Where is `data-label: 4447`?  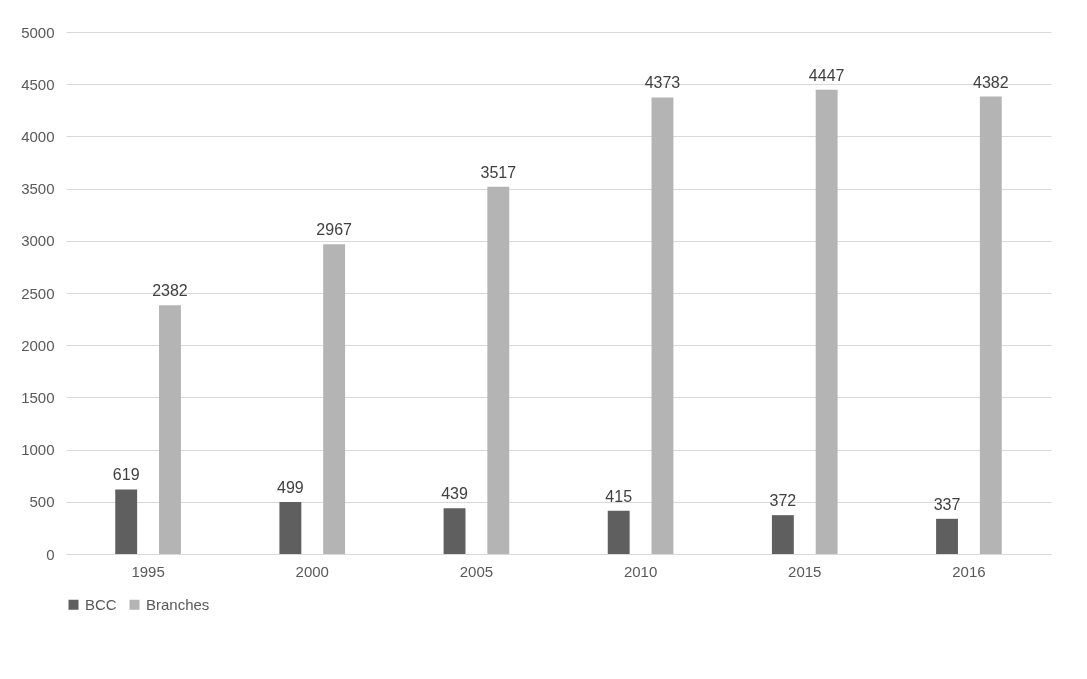 data-label: 4447 is located at coordinates (826, 75).